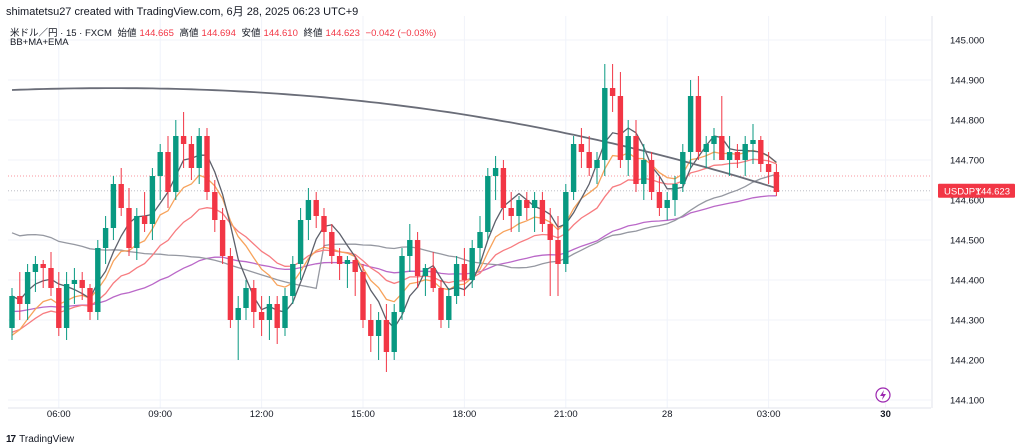  Describe the element at coordinates (967, 41) in the screenshot. I see `y-tick-label: 145.000` at that location.